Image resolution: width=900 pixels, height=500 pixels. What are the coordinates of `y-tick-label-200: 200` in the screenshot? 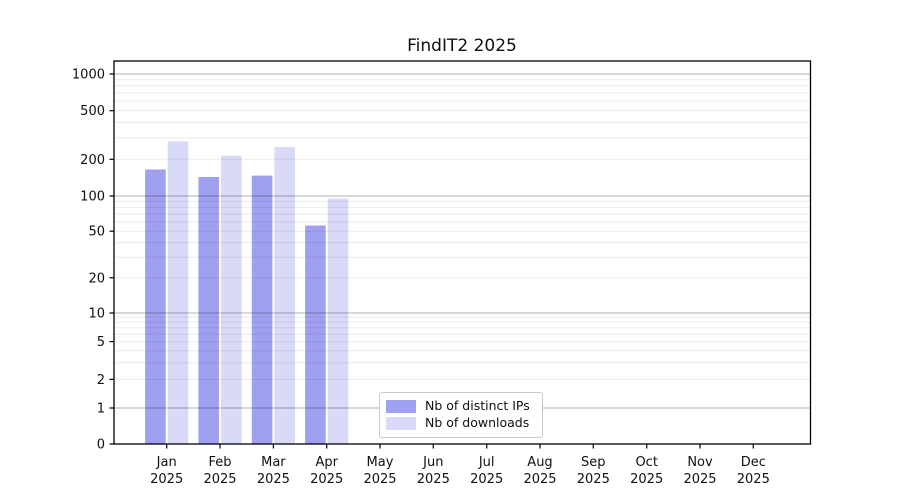 It's located at (92, 160).